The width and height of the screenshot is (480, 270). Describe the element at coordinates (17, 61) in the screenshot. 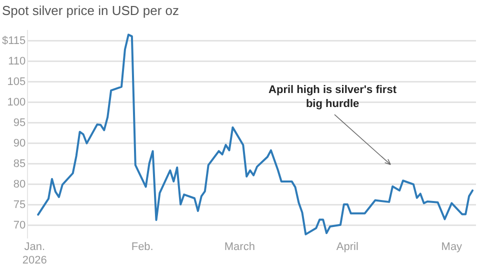

I see `y-tick-label: 110` at that location.